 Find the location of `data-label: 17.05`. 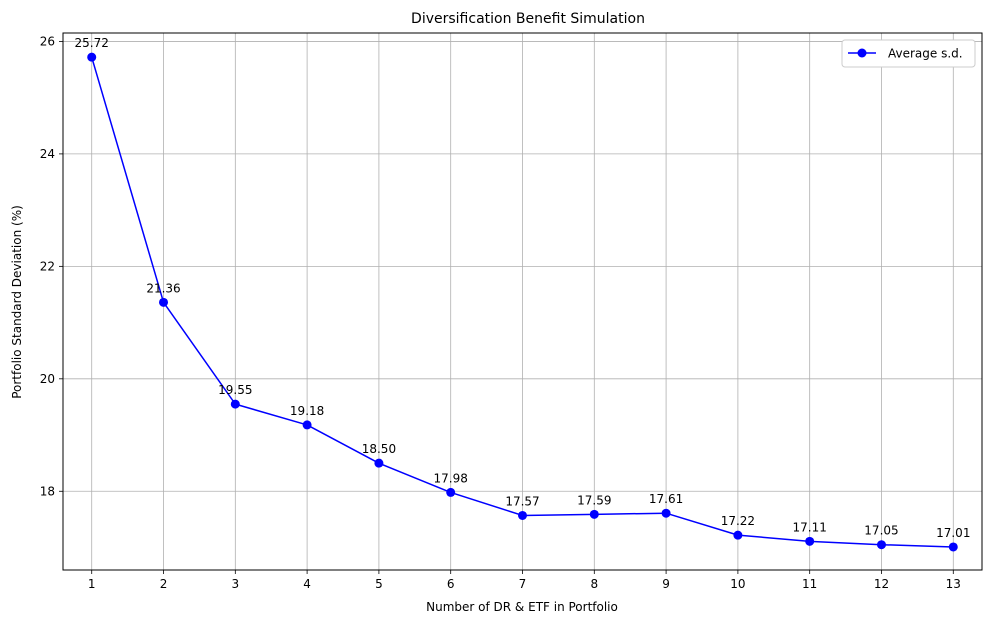

data-label: 17.05 is located at coordinates (881, 531).